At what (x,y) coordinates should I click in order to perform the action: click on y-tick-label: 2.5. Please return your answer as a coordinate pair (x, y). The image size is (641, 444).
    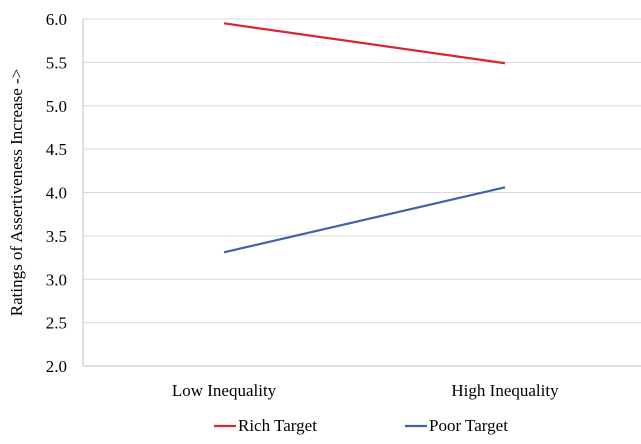
    Looking at the image, I should click on (56, 323).